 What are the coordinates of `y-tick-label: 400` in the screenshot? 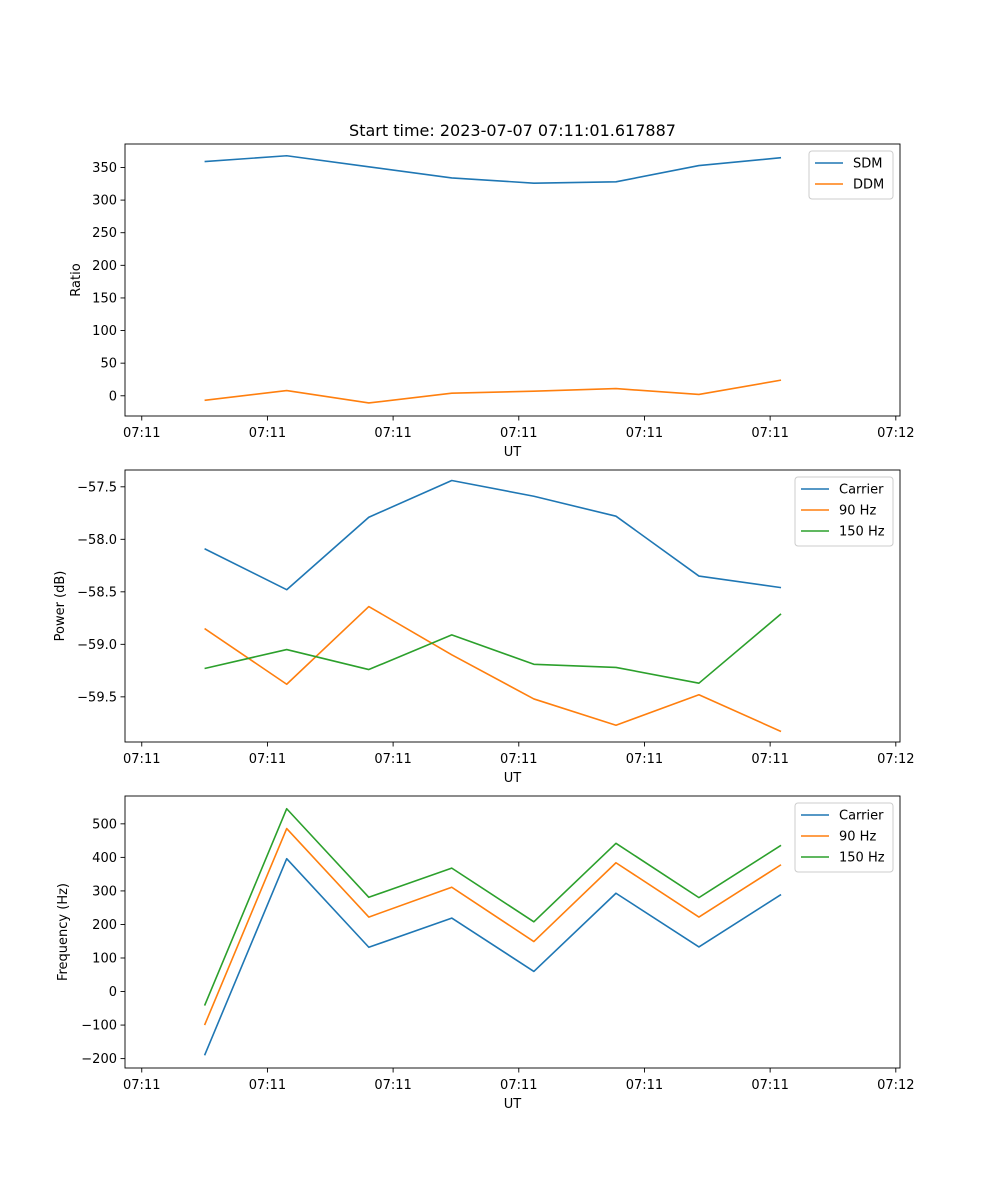 It's located at (104, 858).